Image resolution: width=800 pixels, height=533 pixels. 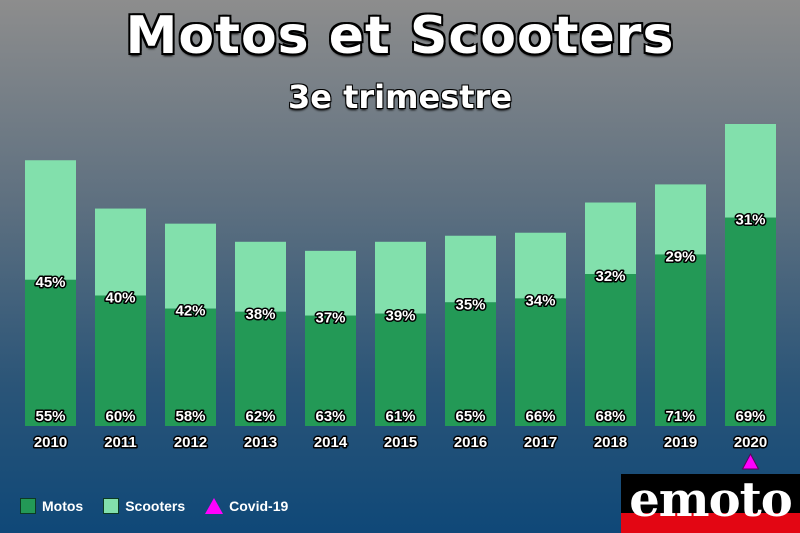 I want to click on label-scooters-2012: 42%, so click(x=190, y=311).